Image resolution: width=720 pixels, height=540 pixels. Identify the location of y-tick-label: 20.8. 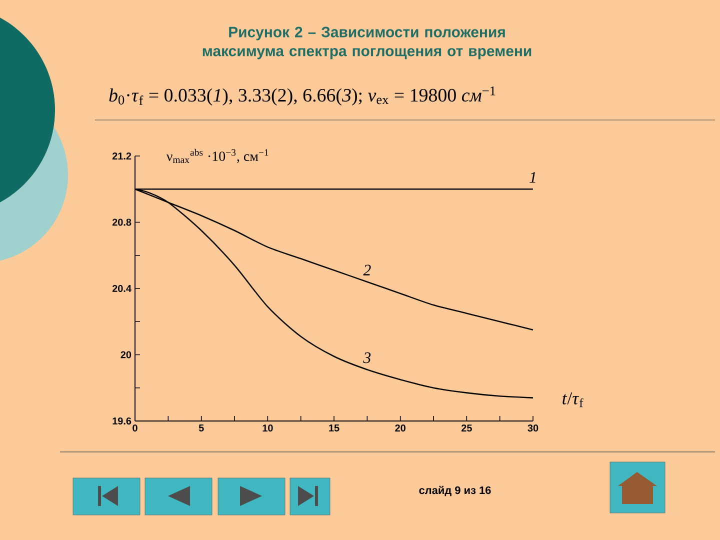
(122, 222).